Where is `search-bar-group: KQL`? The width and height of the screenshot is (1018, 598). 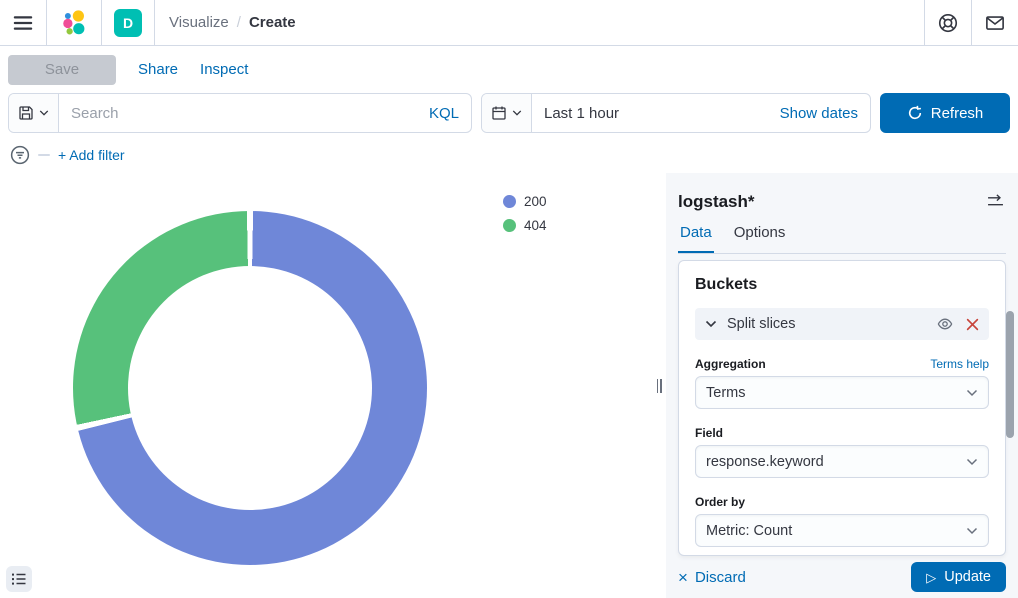
search-bar-group: KQL is located at coordinates (240, 113).